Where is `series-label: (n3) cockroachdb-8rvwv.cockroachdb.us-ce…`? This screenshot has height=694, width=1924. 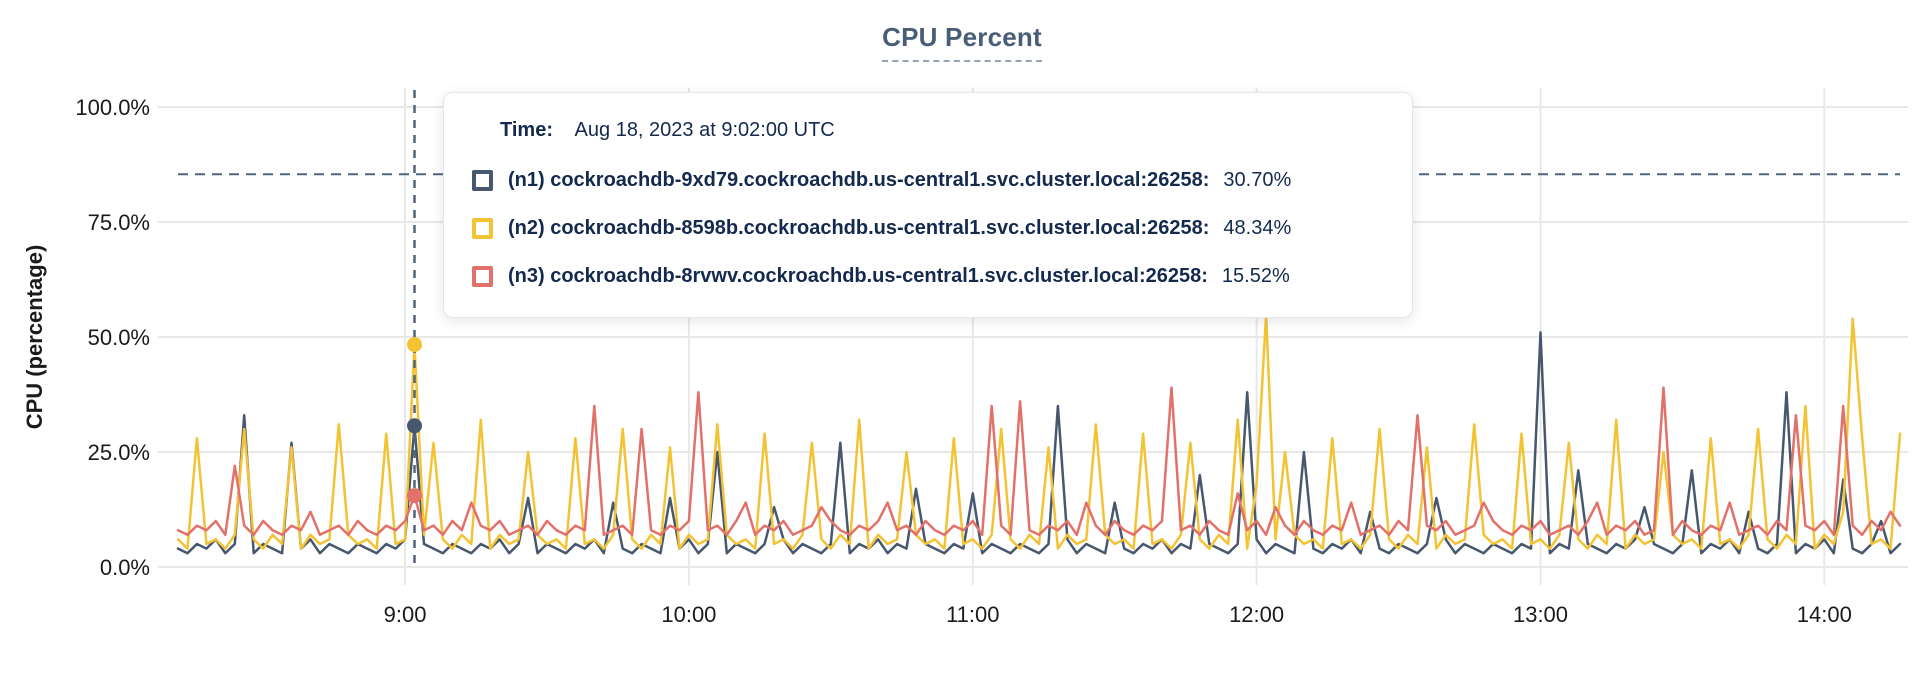
series-label: (n3) cockroachdb-8rvwv.cockroachdb.us-ce… is located at coordinates (858, 276).